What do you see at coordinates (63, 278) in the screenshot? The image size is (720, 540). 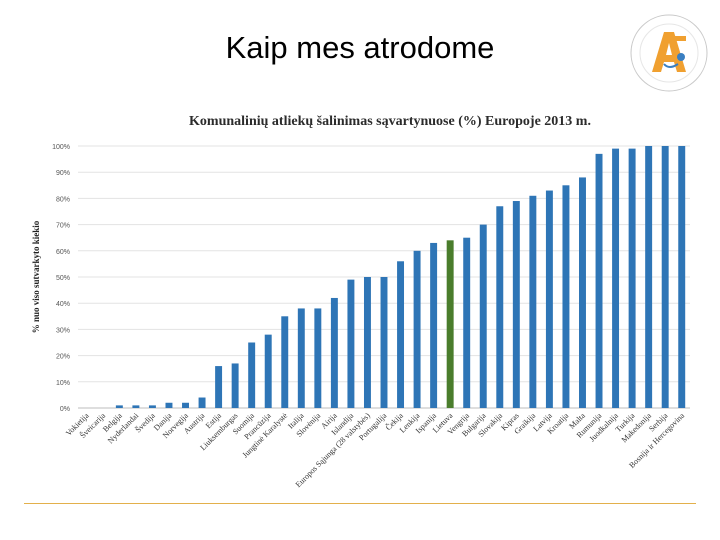 I see `y-tick-label: 50%` at bounding box center [63, 278].